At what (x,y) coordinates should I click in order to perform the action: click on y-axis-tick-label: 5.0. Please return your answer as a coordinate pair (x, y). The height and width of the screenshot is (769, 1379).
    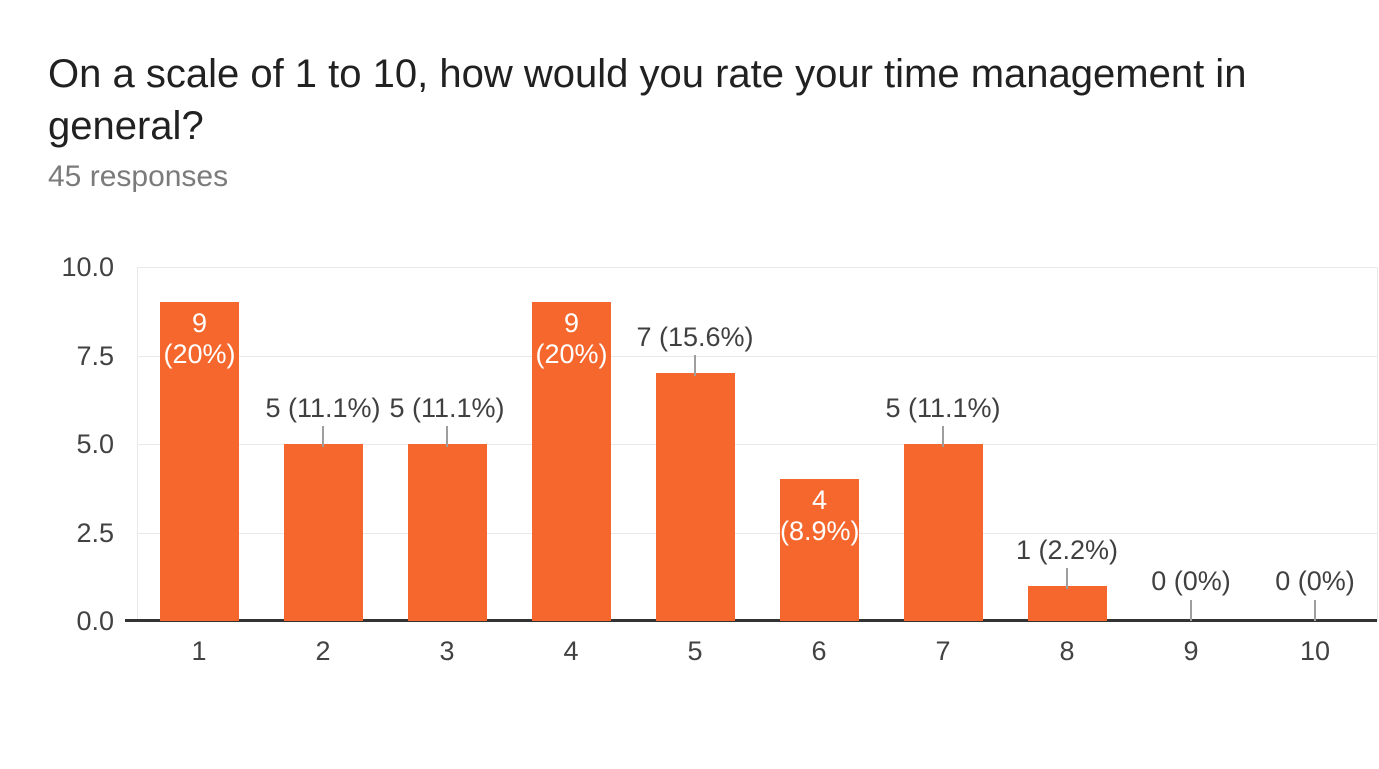
    Looking at the image, I should click on (95, 444).